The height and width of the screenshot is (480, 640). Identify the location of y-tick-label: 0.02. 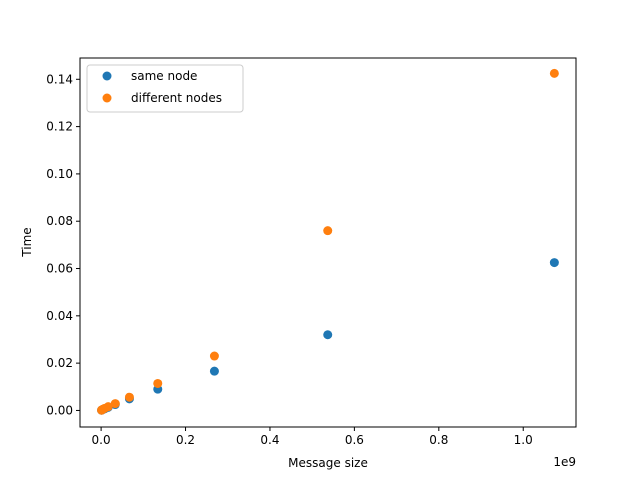
(59, 363).